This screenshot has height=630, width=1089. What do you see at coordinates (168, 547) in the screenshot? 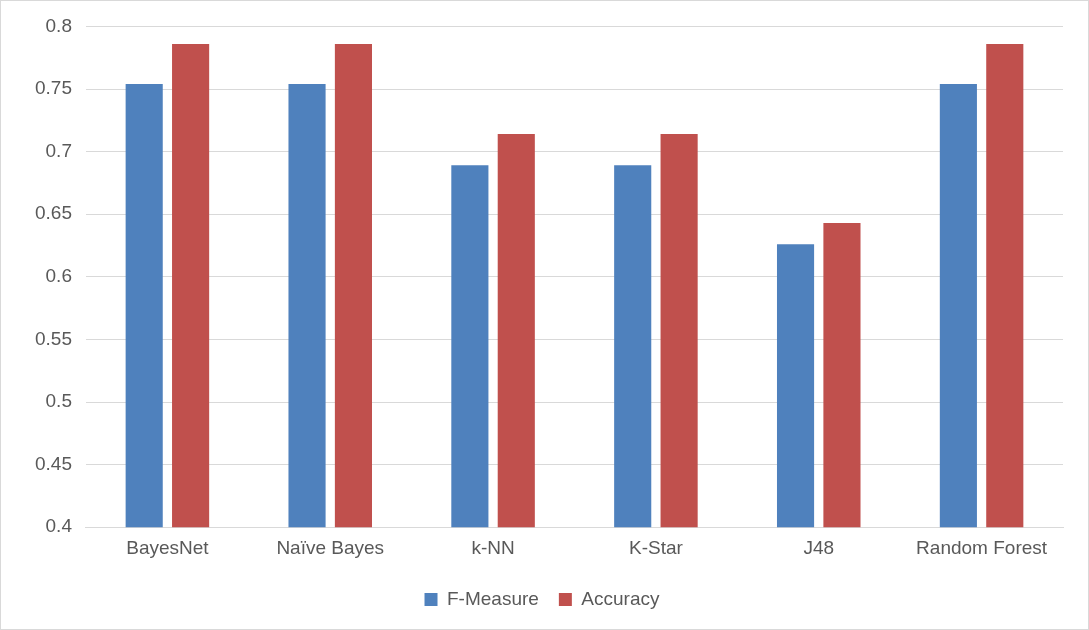
I see `x-tick-label: BayesNet` at bounding box center [168, 547].